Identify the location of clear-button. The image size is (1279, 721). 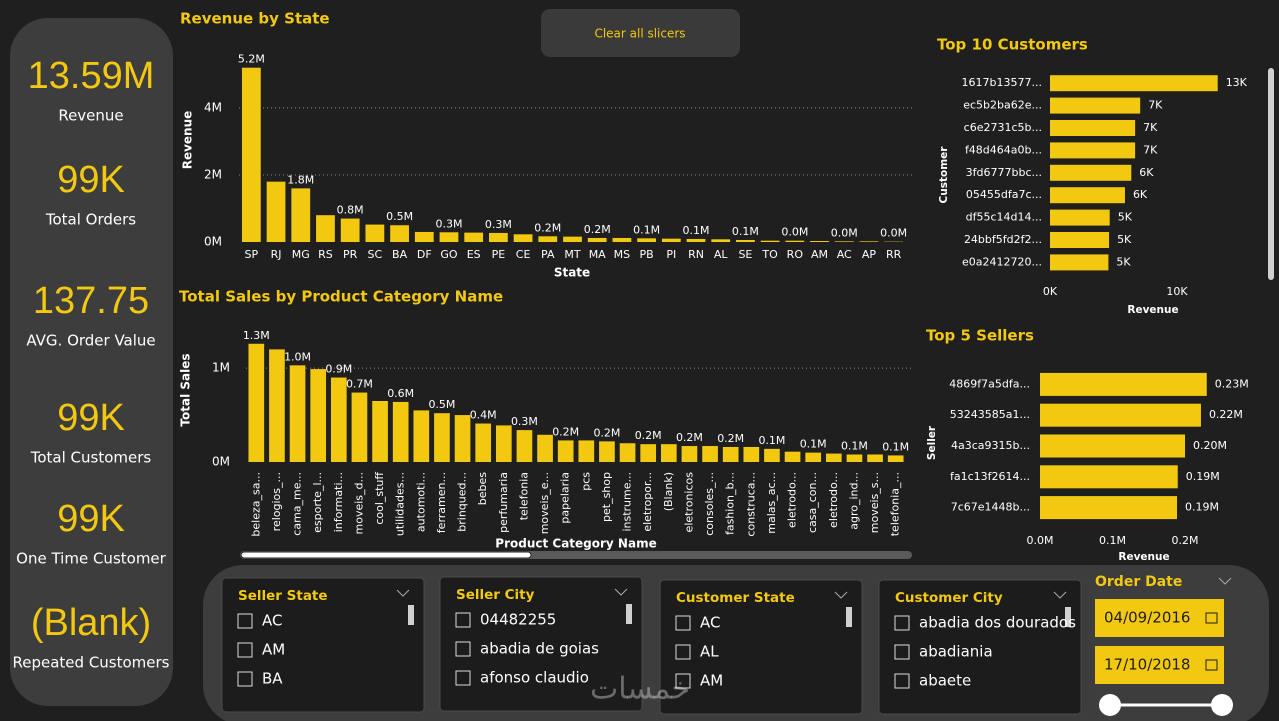
(640, 33).